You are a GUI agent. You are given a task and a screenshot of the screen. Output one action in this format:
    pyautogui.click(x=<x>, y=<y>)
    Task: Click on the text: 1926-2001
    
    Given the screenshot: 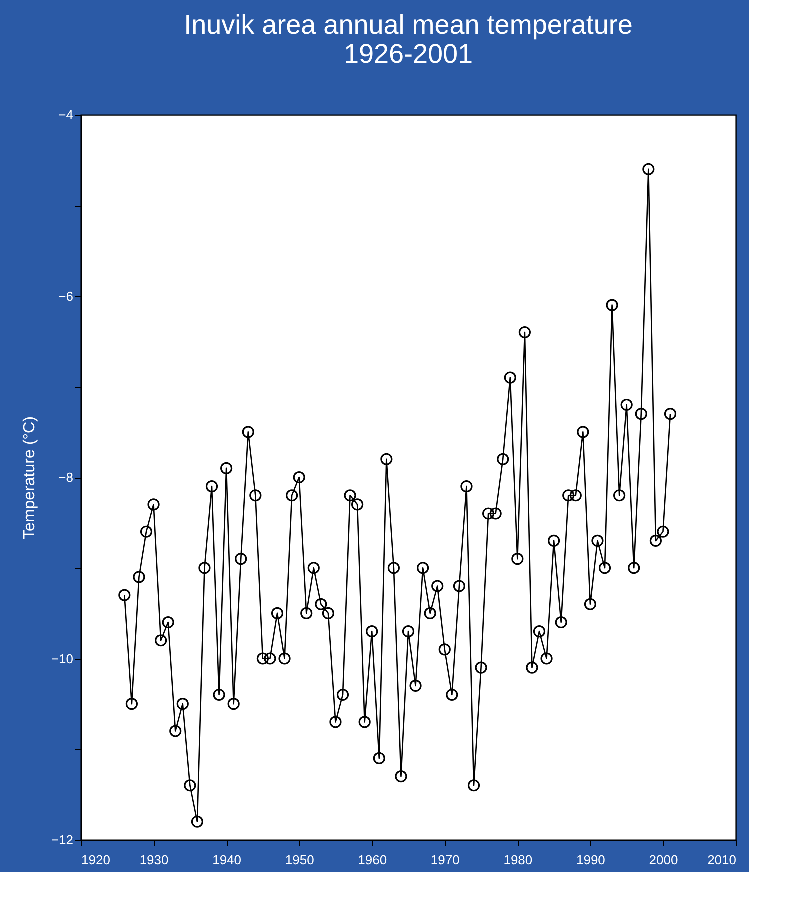 What is the action you would take?
    pyautogui.click(x=409, y=54)
    